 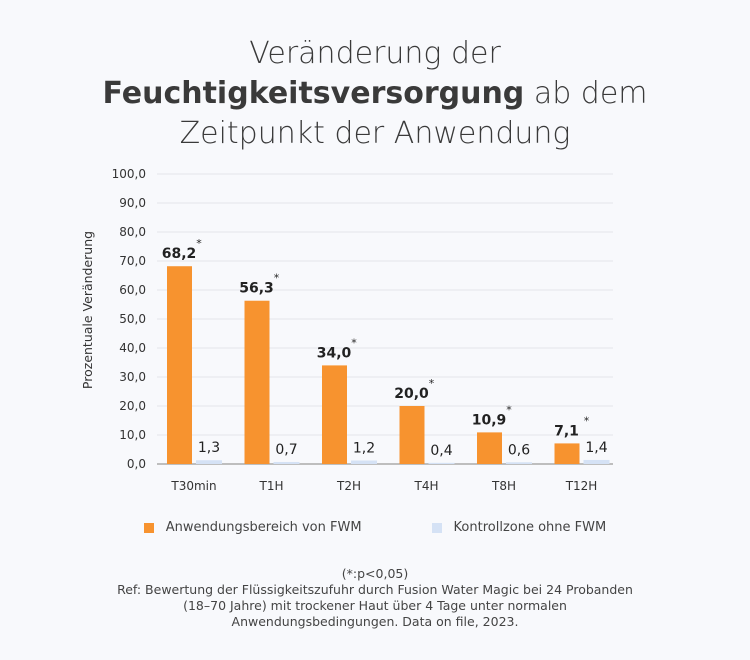 What do you see at coordinates (263, 527) in the screenshot?
I see `legend-label-fwm: Anwendungsbereich von FWM` at bounding box center [263, 527].